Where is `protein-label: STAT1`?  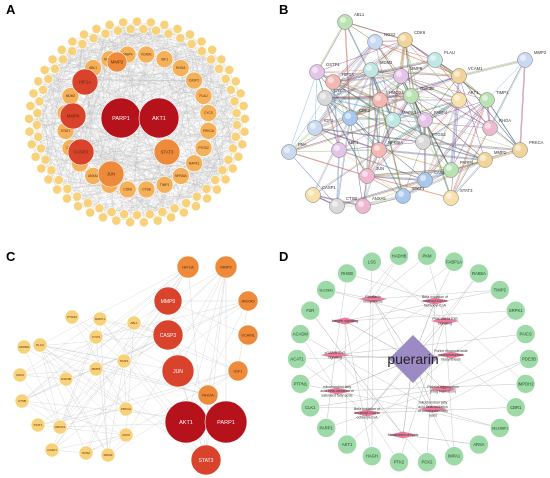
protein-label: STAT1 is located at coordinates (418, 188).